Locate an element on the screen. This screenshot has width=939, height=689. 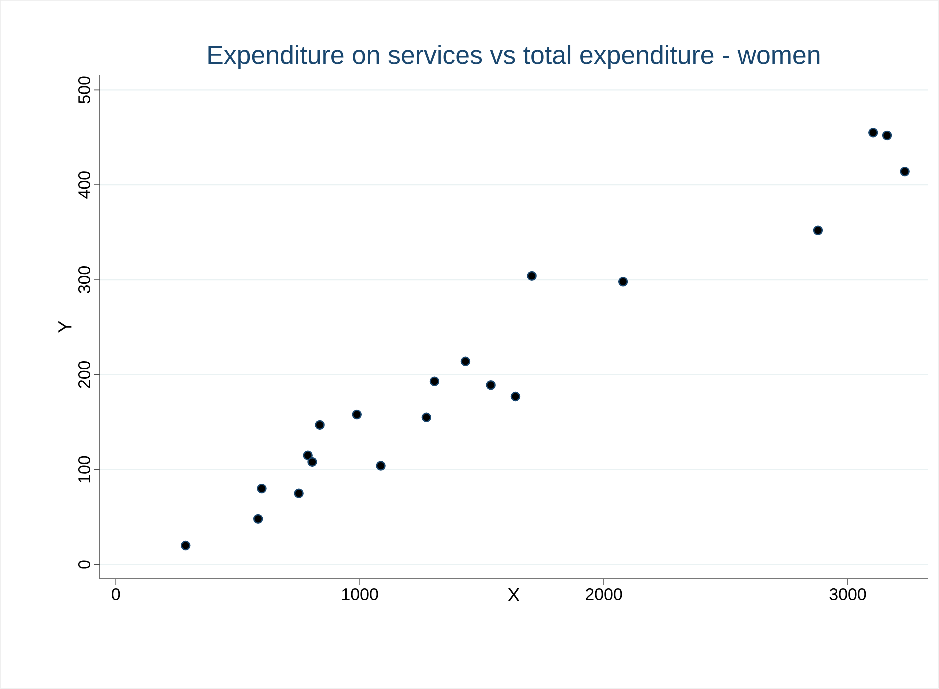
y-tick-label: 400 is located at coordinates (84, 185).